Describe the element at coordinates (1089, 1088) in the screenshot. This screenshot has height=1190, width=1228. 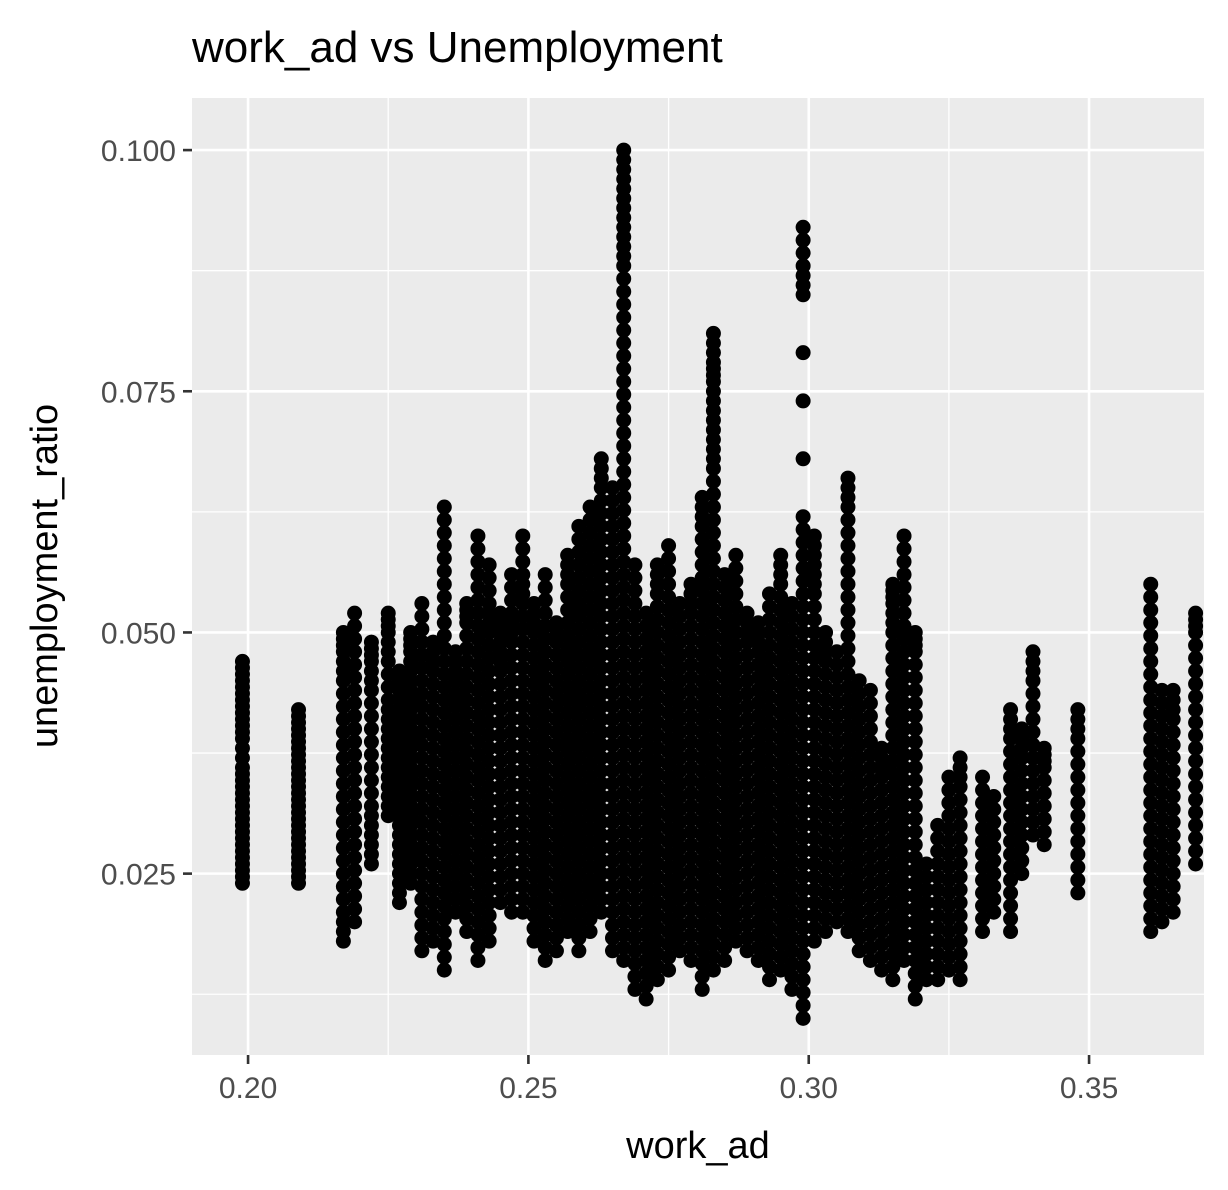
I see `x-tick-label: 0.35` at that location.